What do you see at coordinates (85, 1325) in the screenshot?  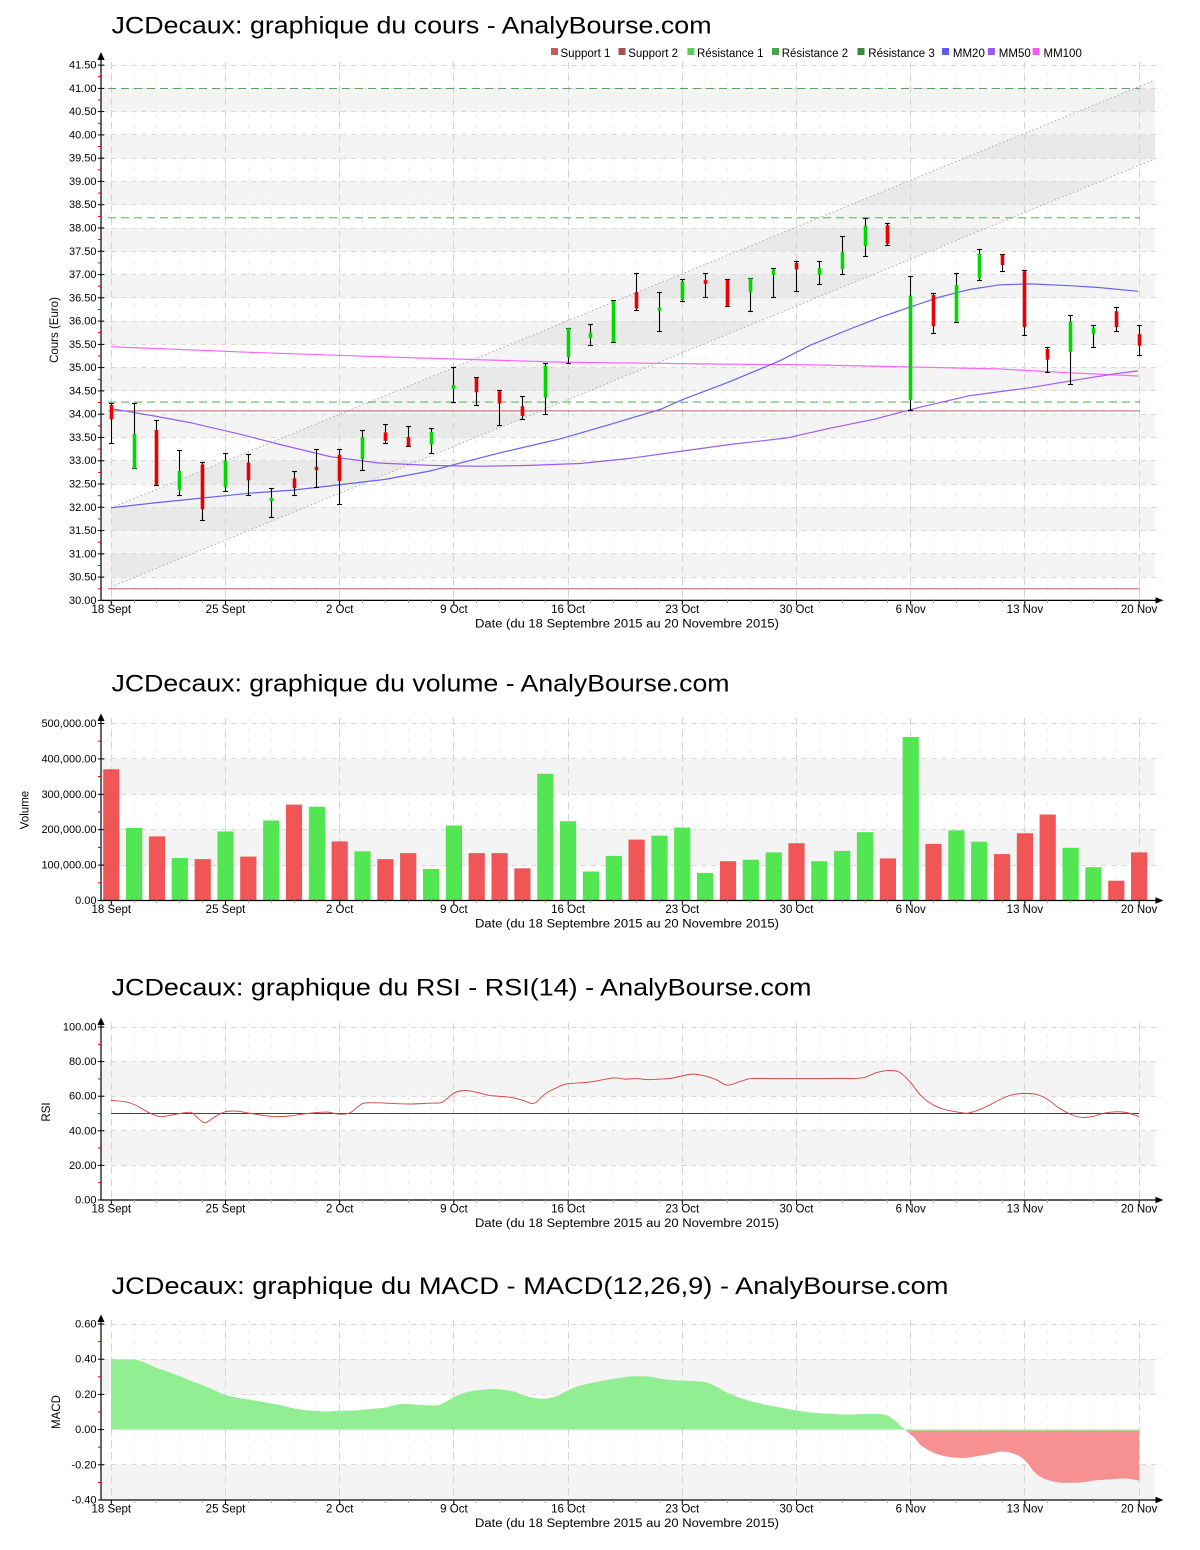 I see `svg-text: 0.60` at bounding box center [85, 1325].